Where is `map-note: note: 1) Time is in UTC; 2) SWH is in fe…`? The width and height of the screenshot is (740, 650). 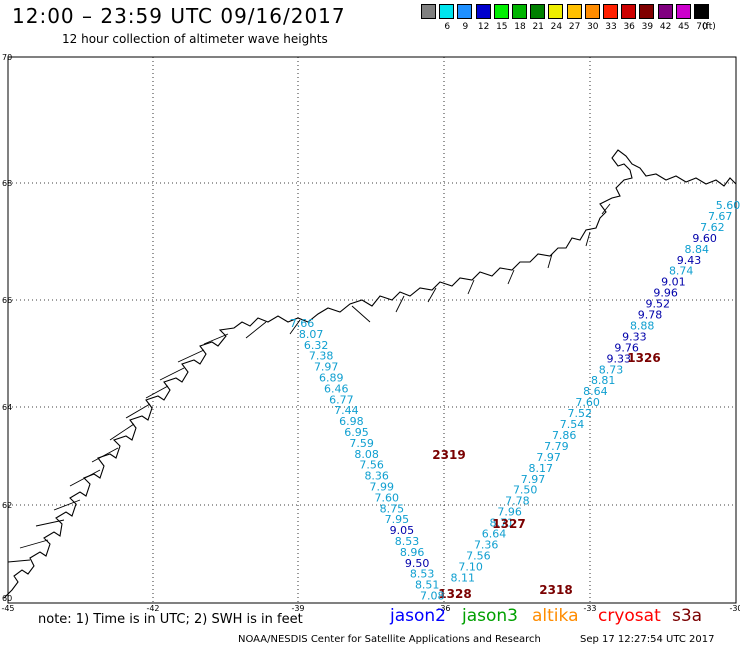 map-note: note: 1) Time is in UTC; 2) SWH is in fe… is located at coordinates (170, 619).